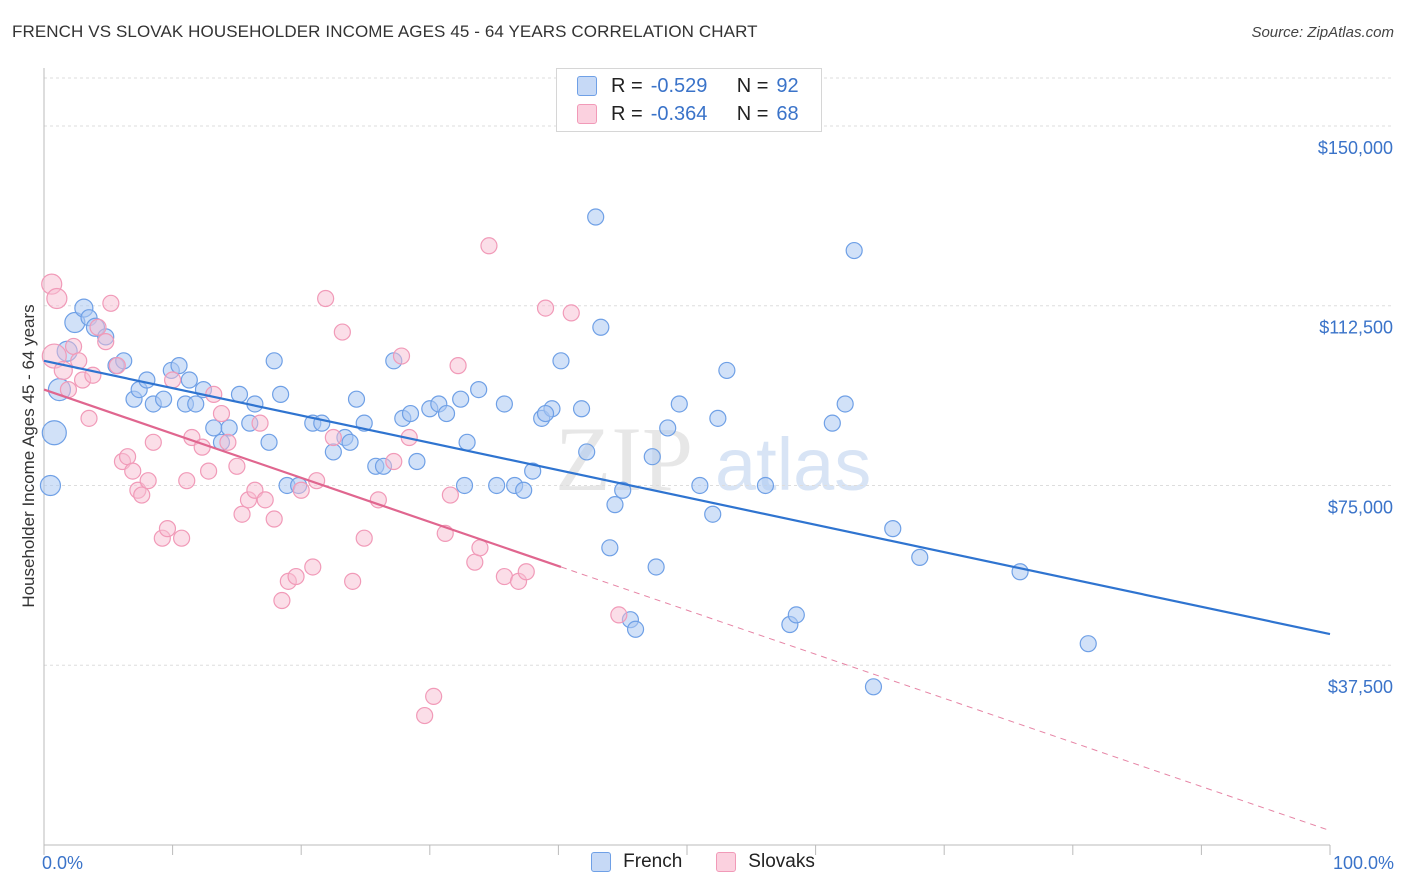  I want to click on correlation-legend: R = -0.529 N = 92 R = -0.364 N = 68, so click(689, 100).